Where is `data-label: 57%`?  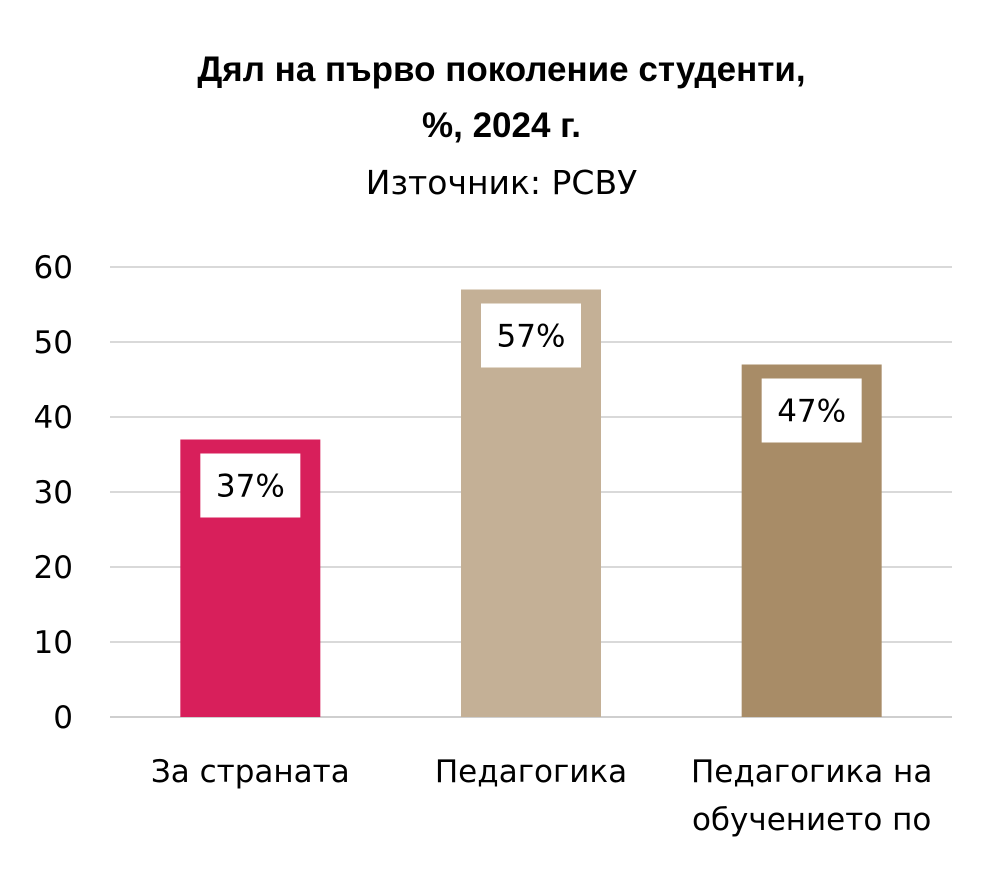
data-label: 57% is located at coordinates (531, 337).